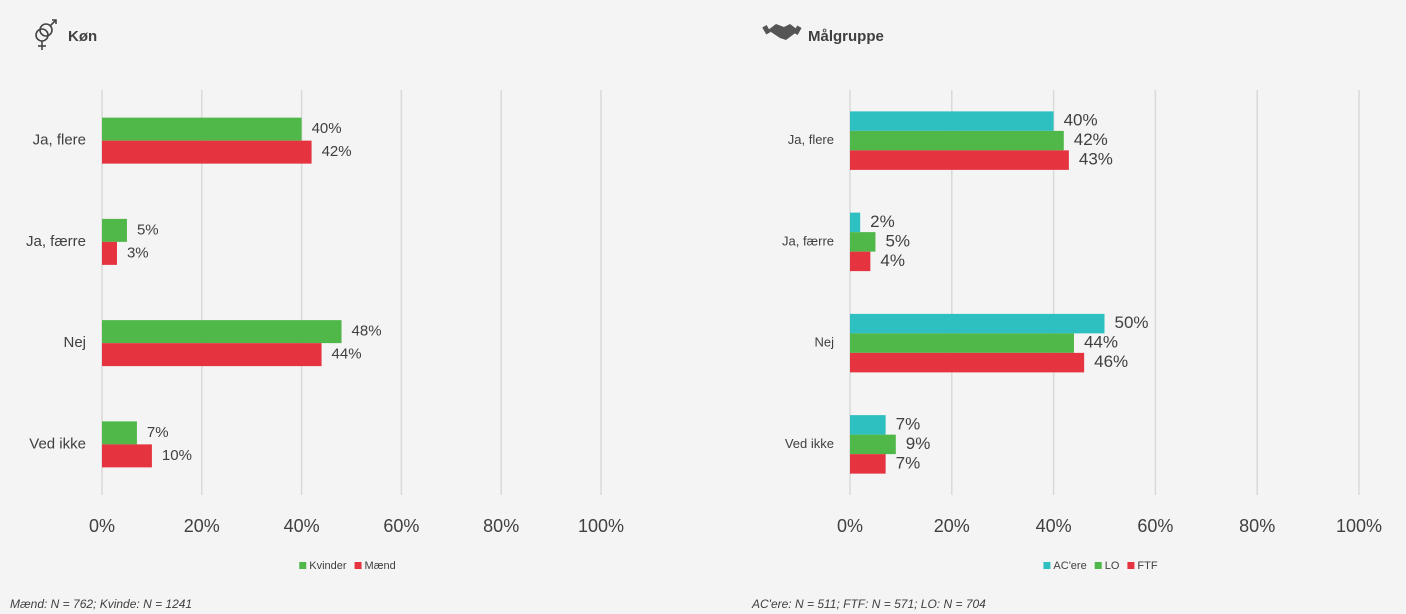 The width and height of the screenshot is (1406, 614). Describe the element at coordinates (882, 221) in the screenshot. I see `value-label: 2%` at that location.